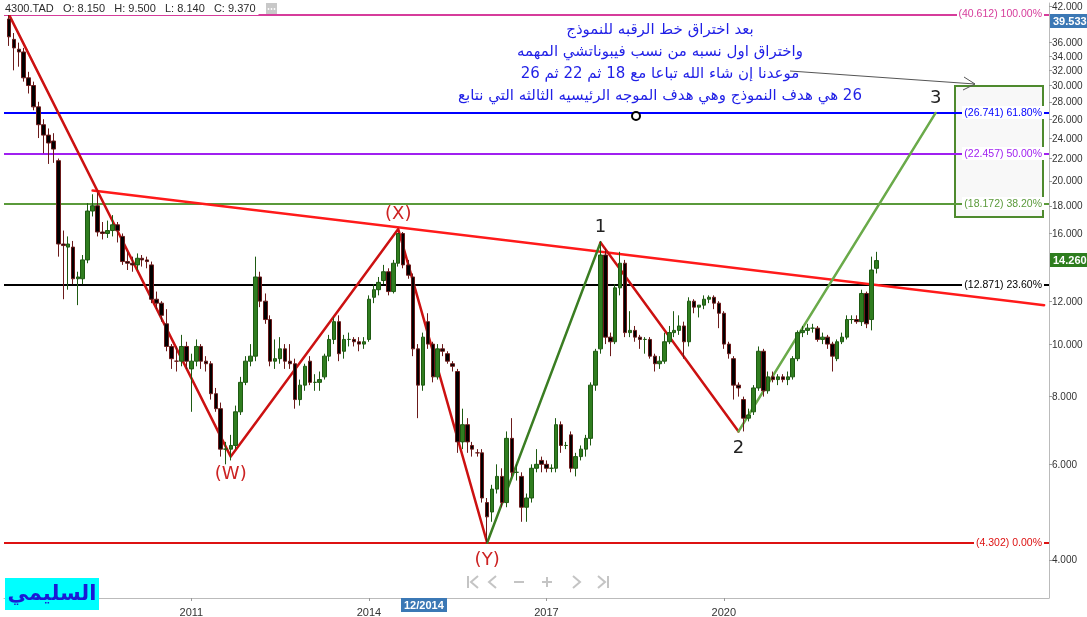 The height and width of the screenshot is (617, 1087). Describe the element at coordinates (1068, 181) in the screenshot. I see `y-tick-label: 20.000` at that location.